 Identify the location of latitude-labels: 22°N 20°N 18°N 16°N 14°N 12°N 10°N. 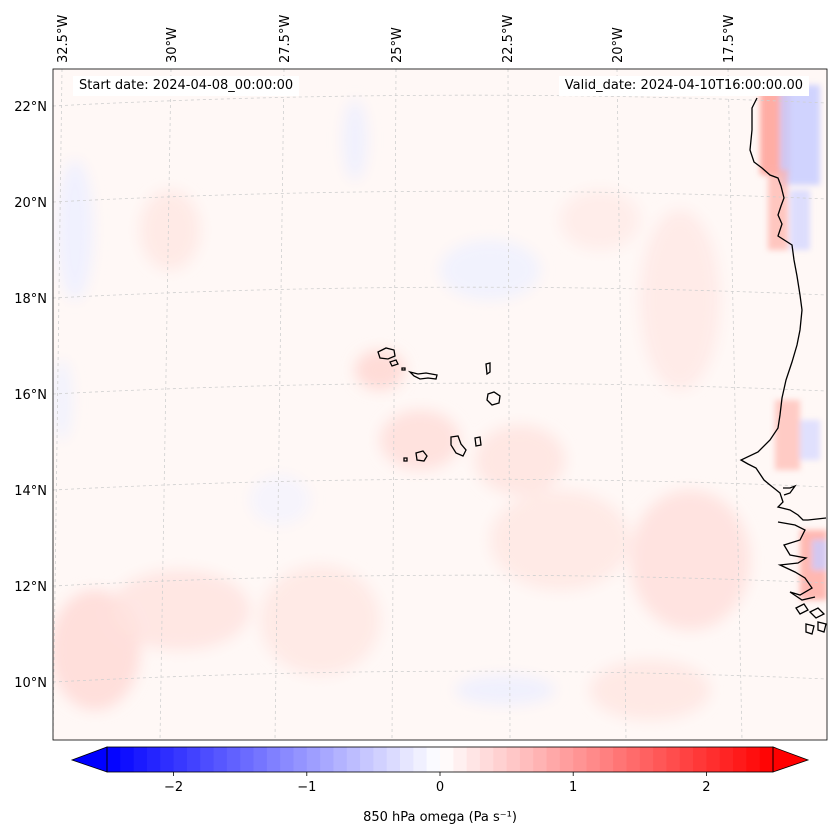
(30, 395).